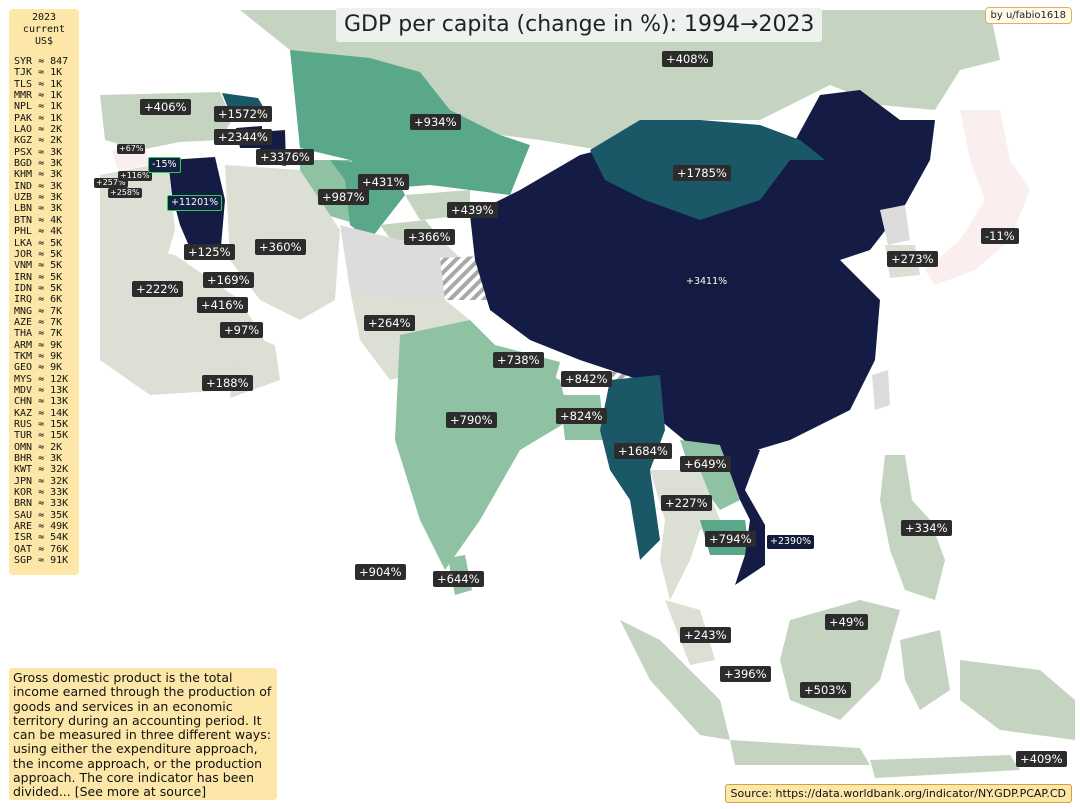  I want to click on legend-entry: PSX ≈ 3K, so click(38, 152).